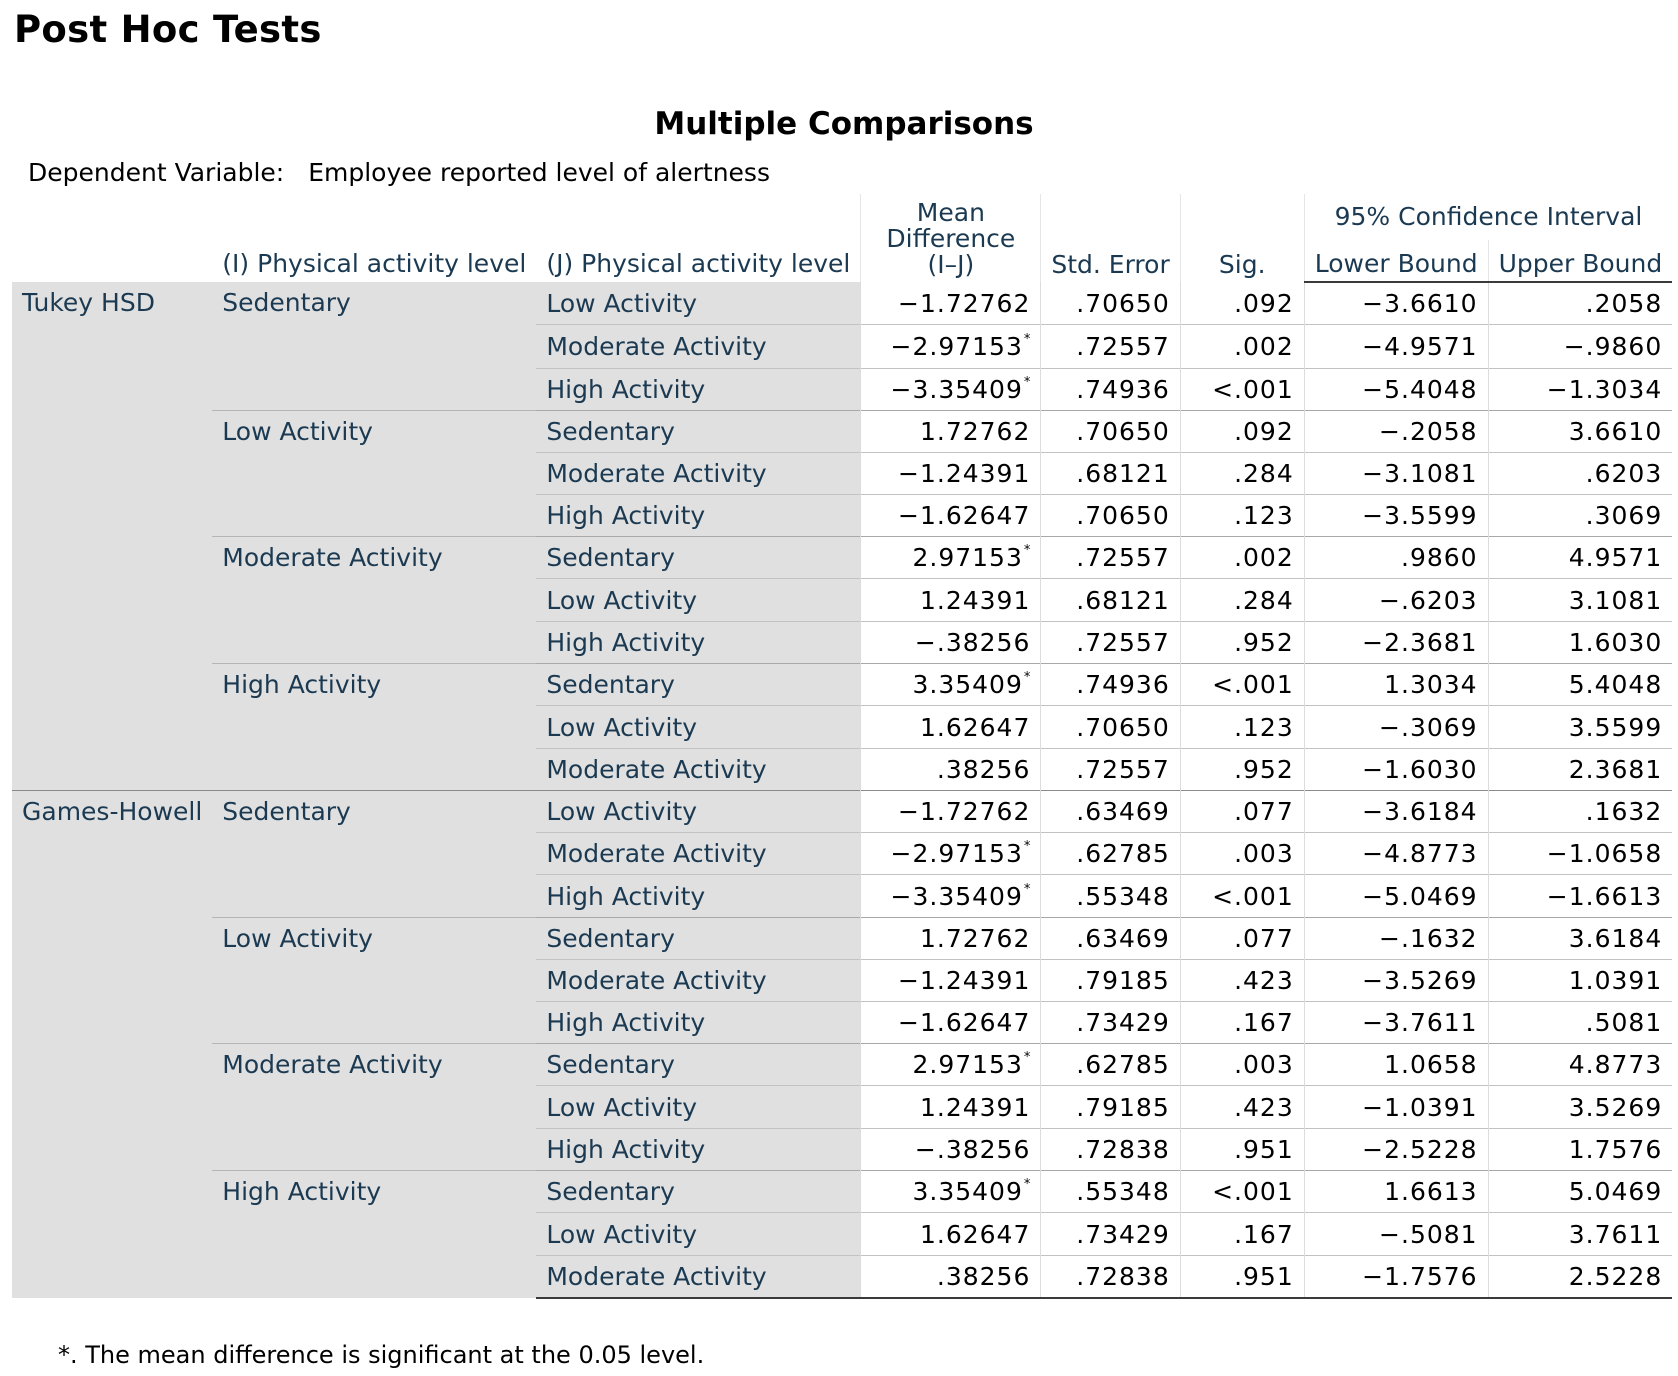  What do you see at coordinates (374, 1107) in the screenshot?
I see `i-level-label: Moderate Activity` at bounding box center [374, 1107].